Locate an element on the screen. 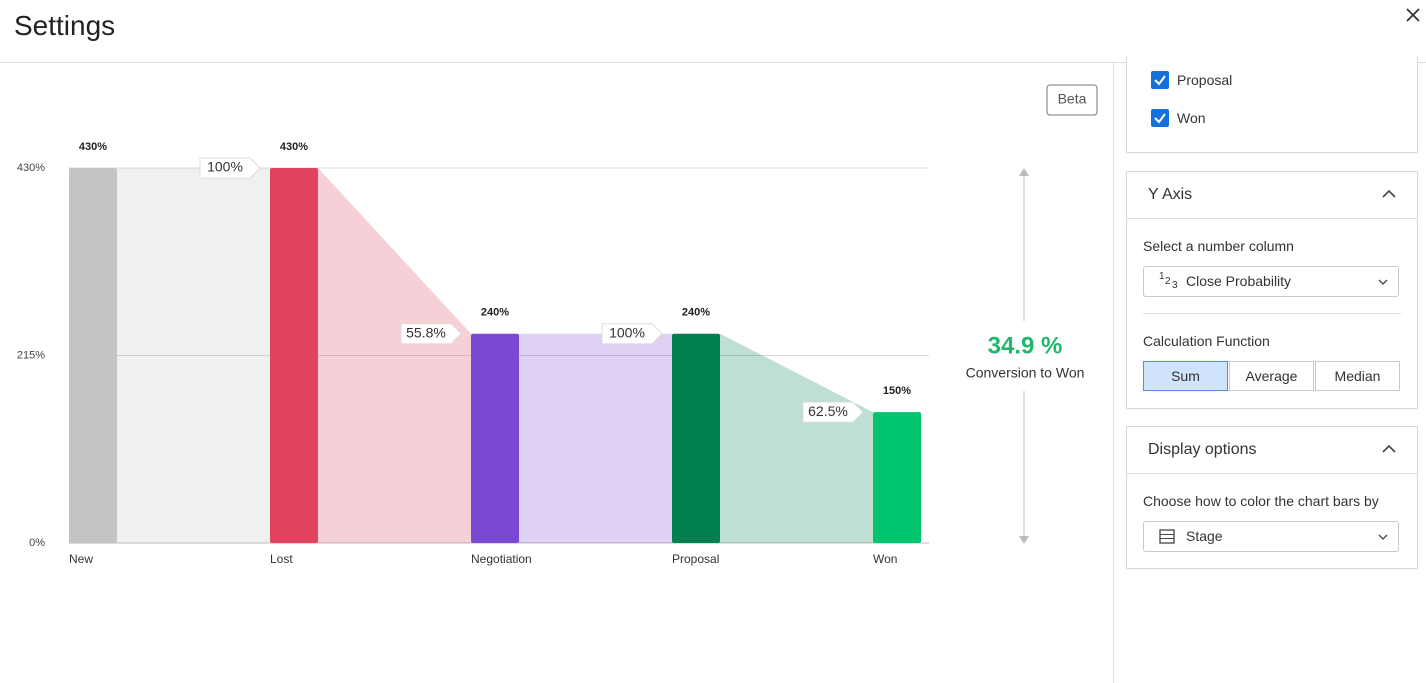 This screenshot has height=683, width=1426. color-select: Stage is located at coordinates (1271, 536).